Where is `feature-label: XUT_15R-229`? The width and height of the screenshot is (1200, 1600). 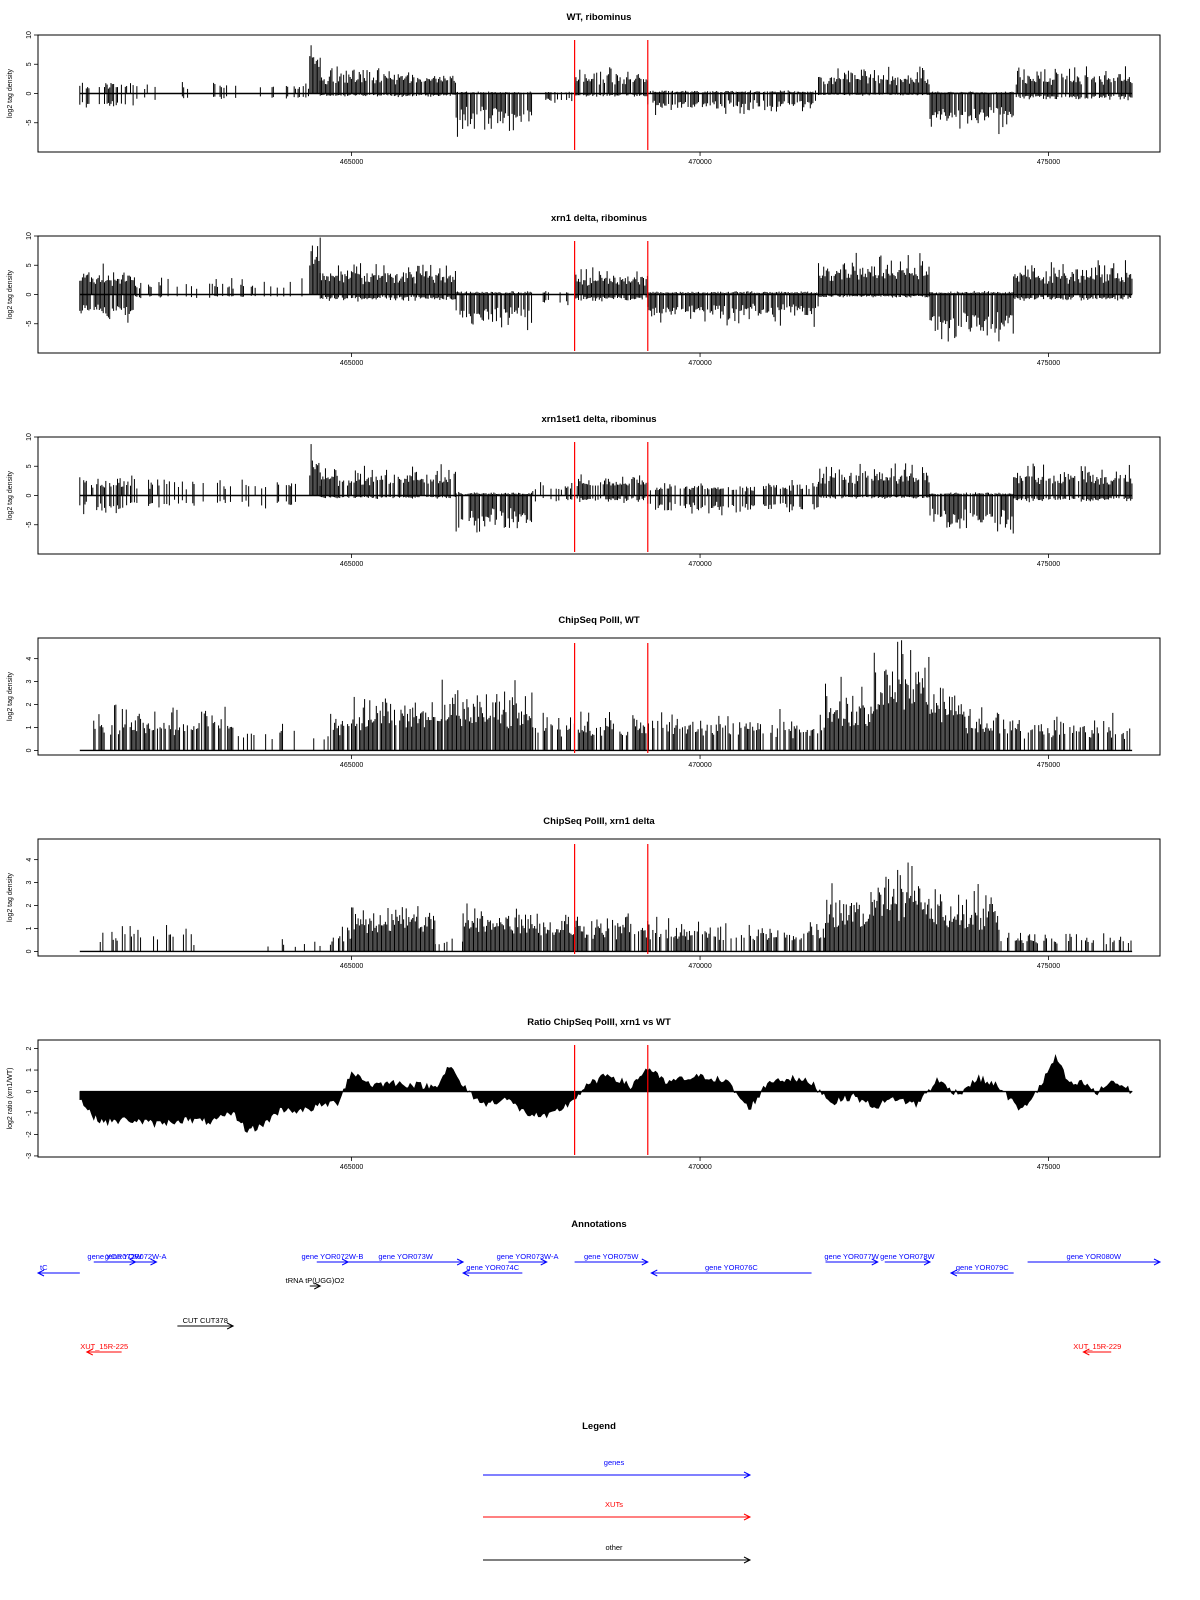 feature-label: XUT_15R-229 is located at coordinates (1097, 1346).